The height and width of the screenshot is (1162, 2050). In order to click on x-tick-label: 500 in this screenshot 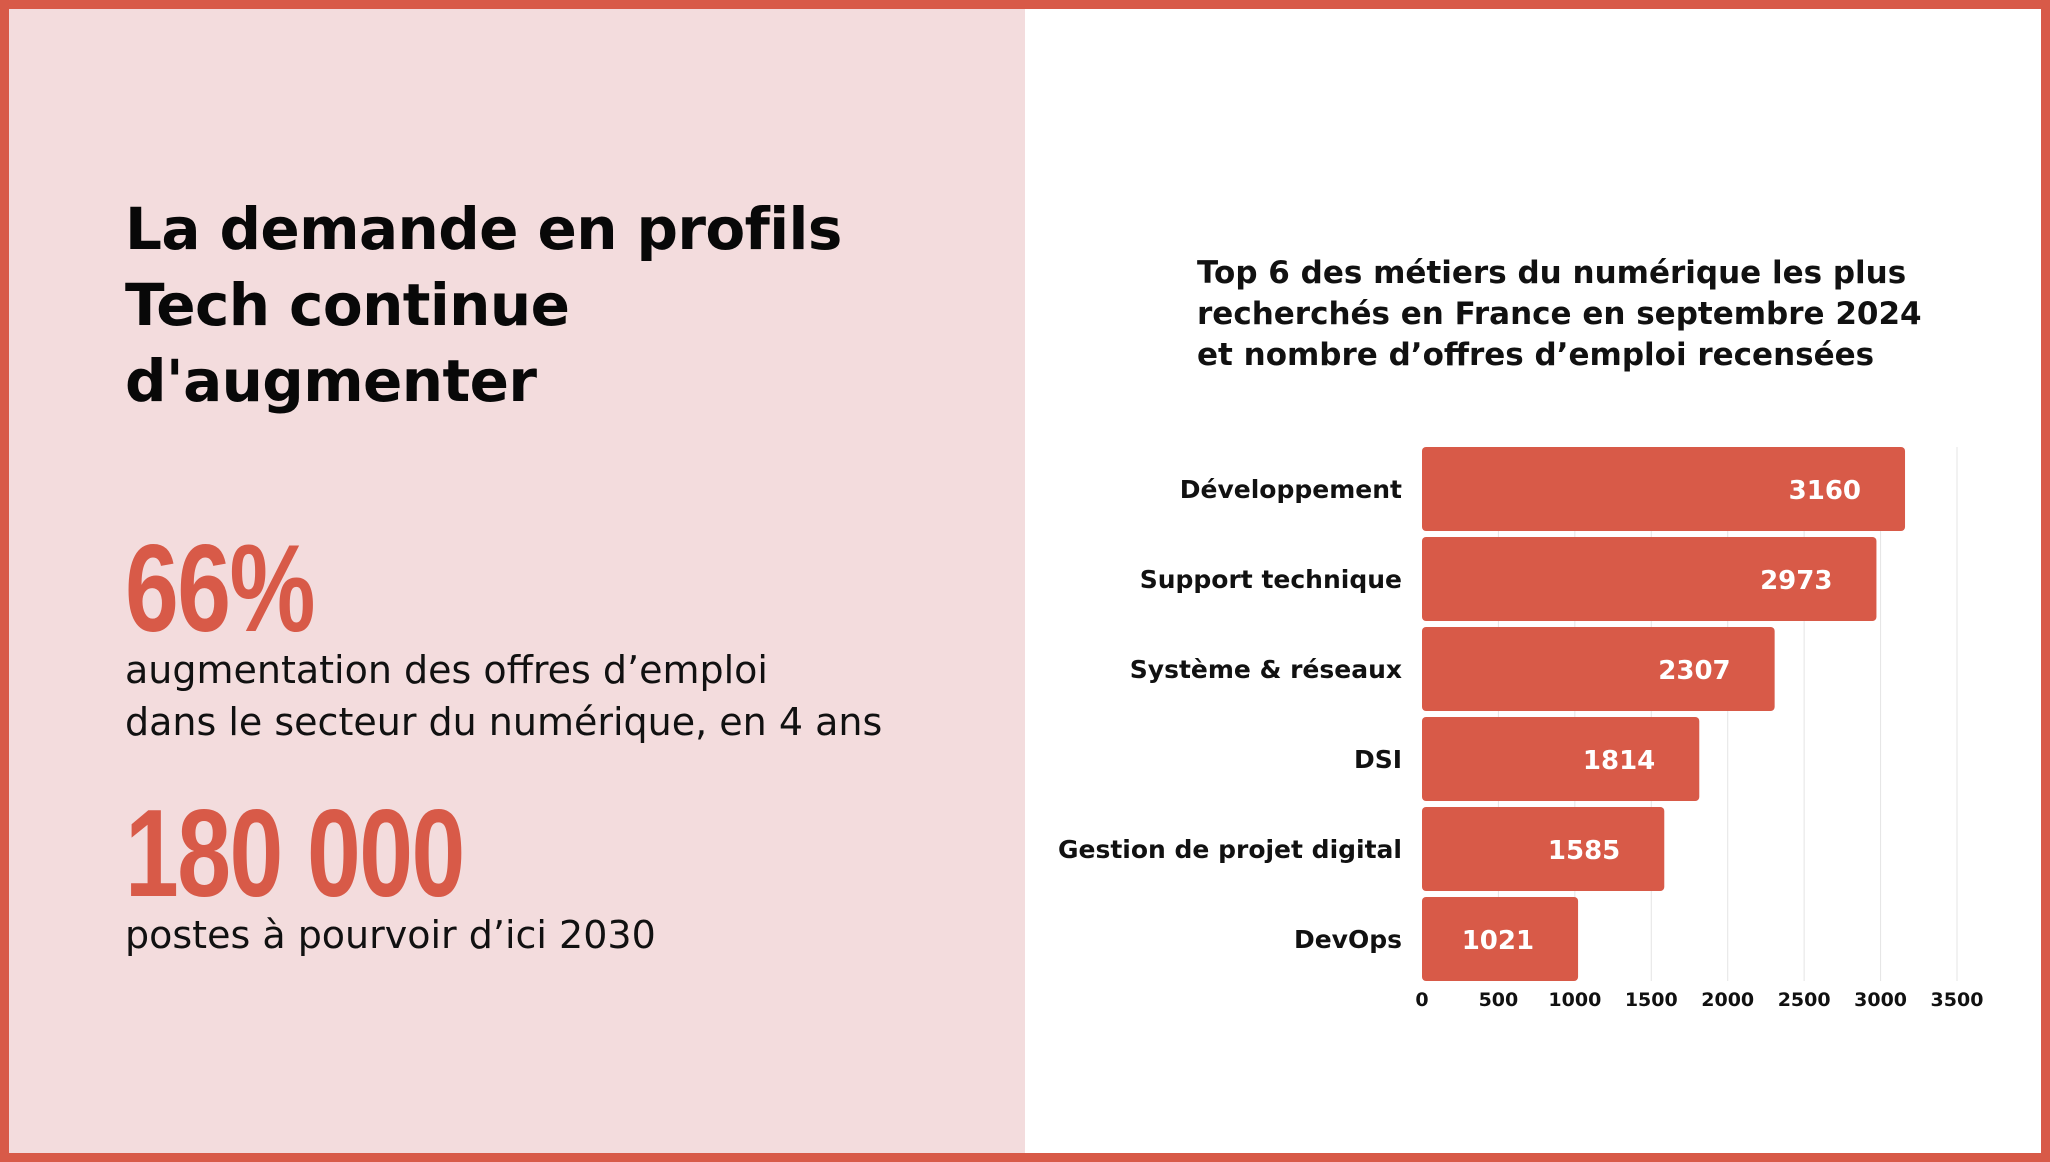, I will do `click(1499, 1000)`.